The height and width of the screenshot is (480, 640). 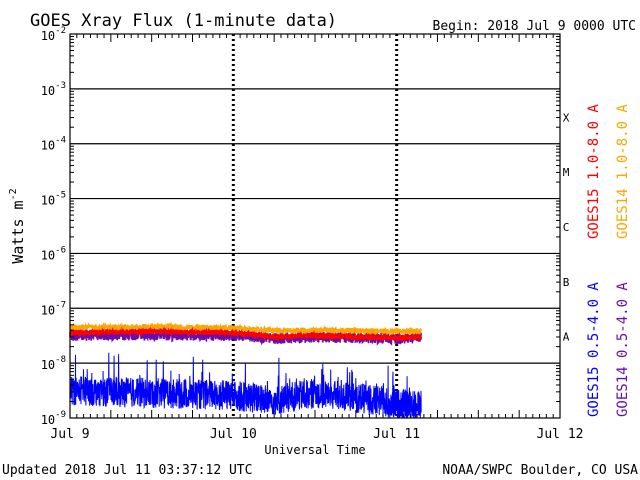 I want to click on y-tick-label: 10⁻⁸, so click(x=53, y=363).